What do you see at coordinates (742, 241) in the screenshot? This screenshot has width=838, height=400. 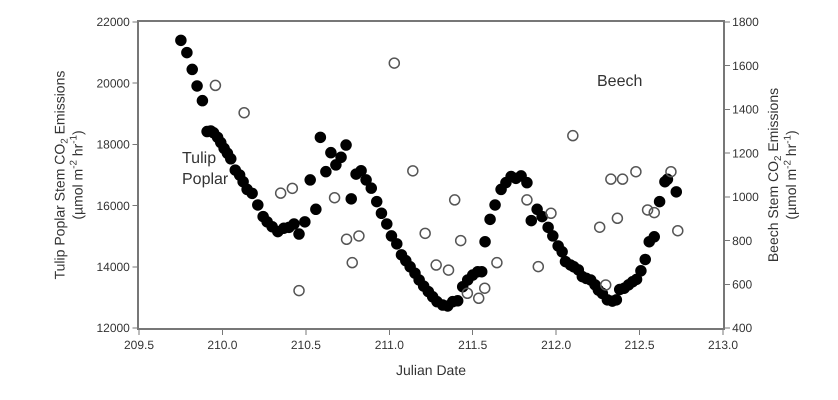 I see `y2-tick-label: 800` at bounding box center [742, 241].